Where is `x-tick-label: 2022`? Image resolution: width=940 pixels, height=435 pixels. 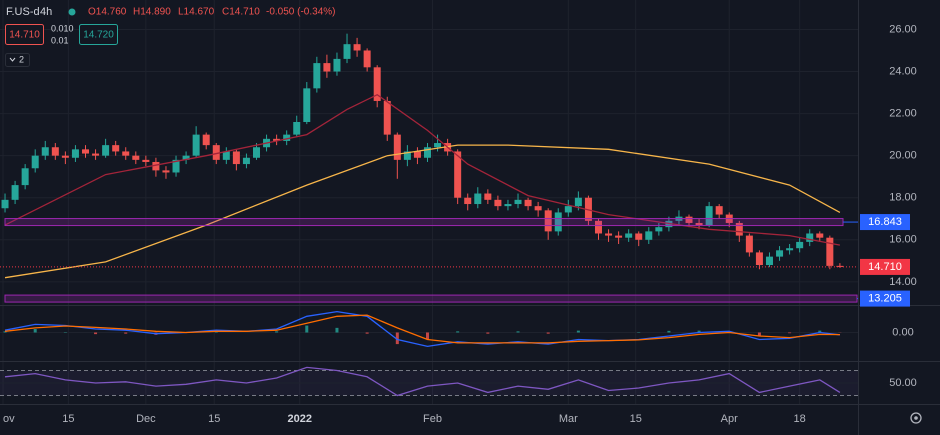
x-tick-label: 2022 is located at coordinates (300, 419).